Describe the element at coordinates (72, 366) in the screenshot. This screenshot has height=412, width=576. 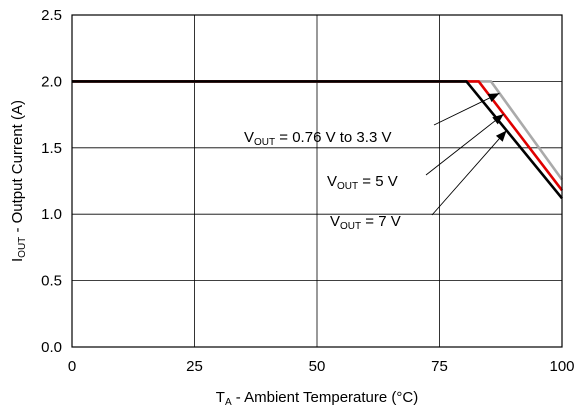
I see `x-tick-label: 0` at that location.